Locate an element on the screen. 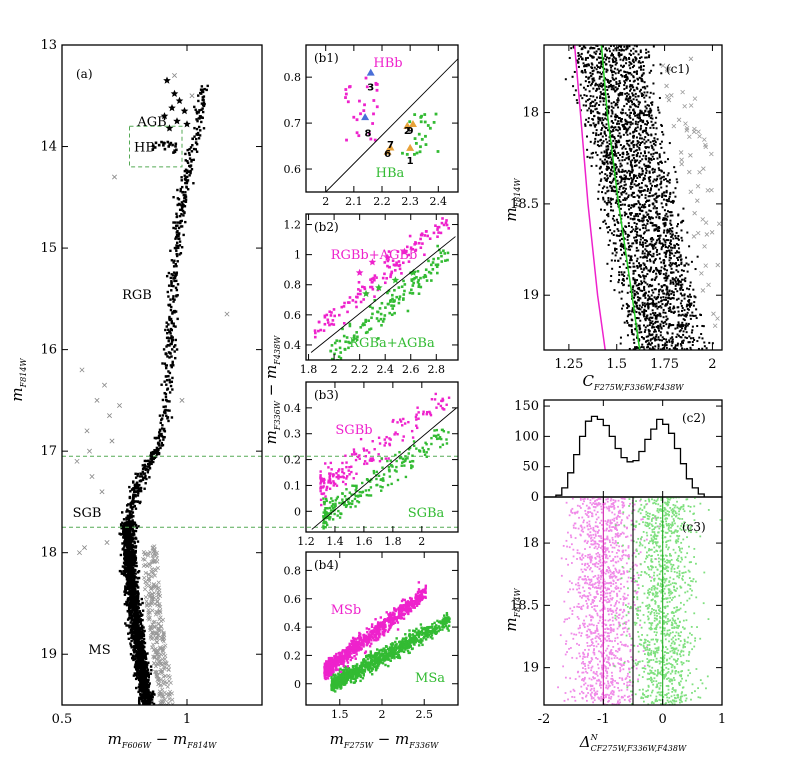  x-tick-label: 2.4 is located at coordinates (439, 201).